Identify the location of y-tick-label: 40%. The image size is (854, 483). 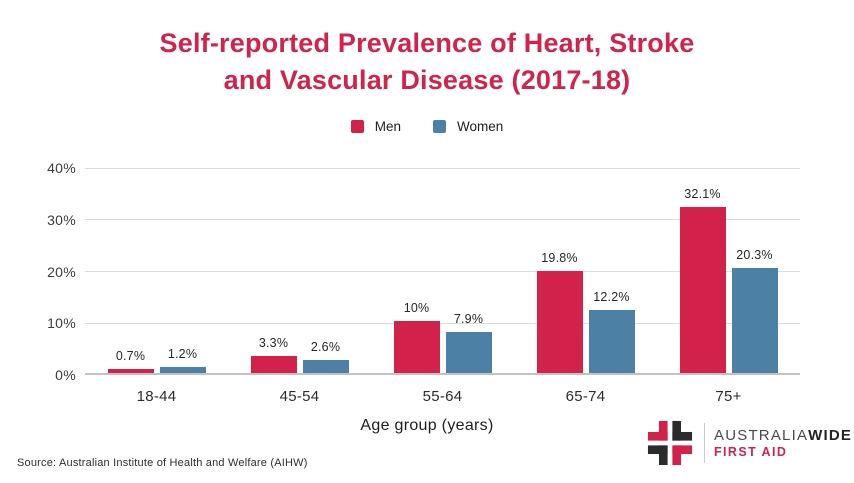
(61, 168).